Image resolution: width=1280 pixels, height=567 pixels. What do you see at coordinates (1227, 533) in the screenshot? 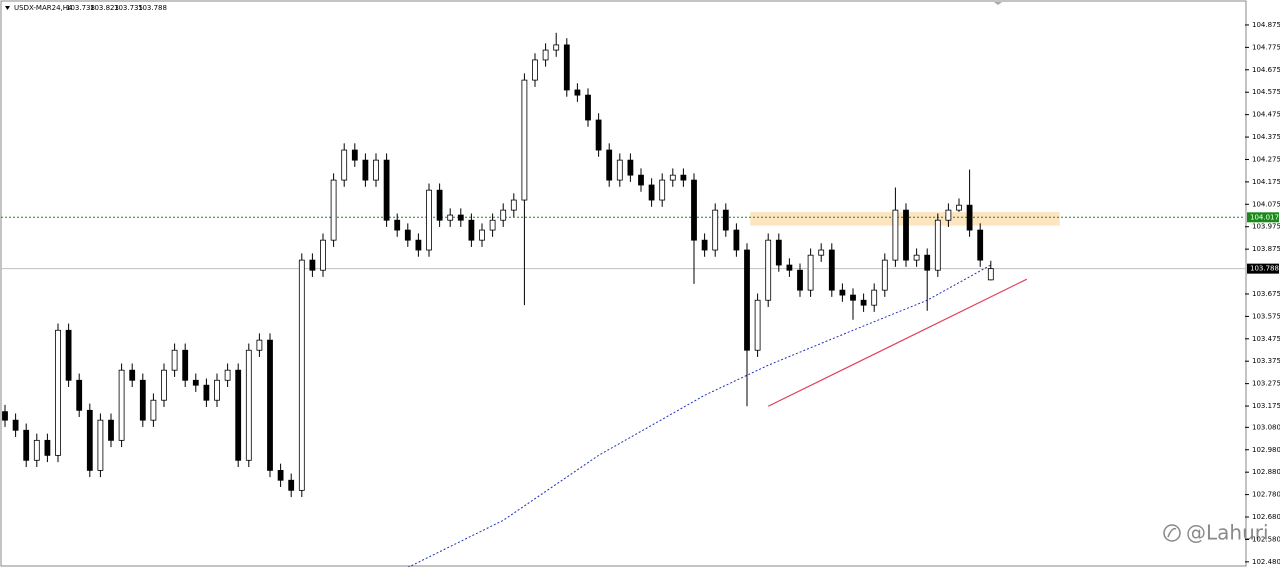
I see `watermark: @Lahuri` at bounding box center [1227, 533].